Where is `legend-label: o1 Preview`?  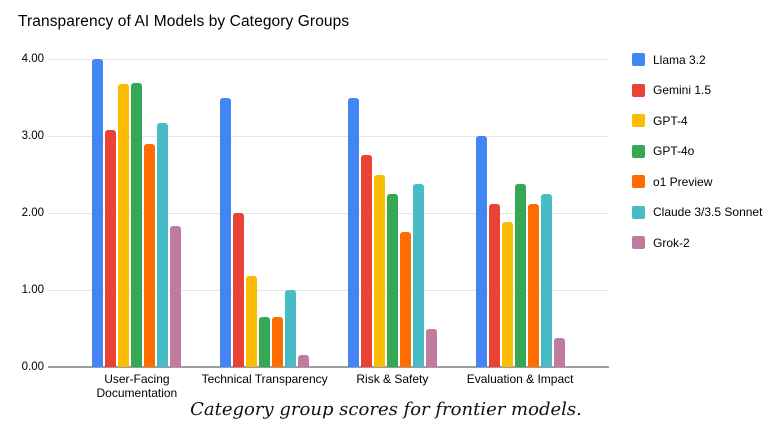 legend-label: o1 Preview is located at coordinates (683, 181).